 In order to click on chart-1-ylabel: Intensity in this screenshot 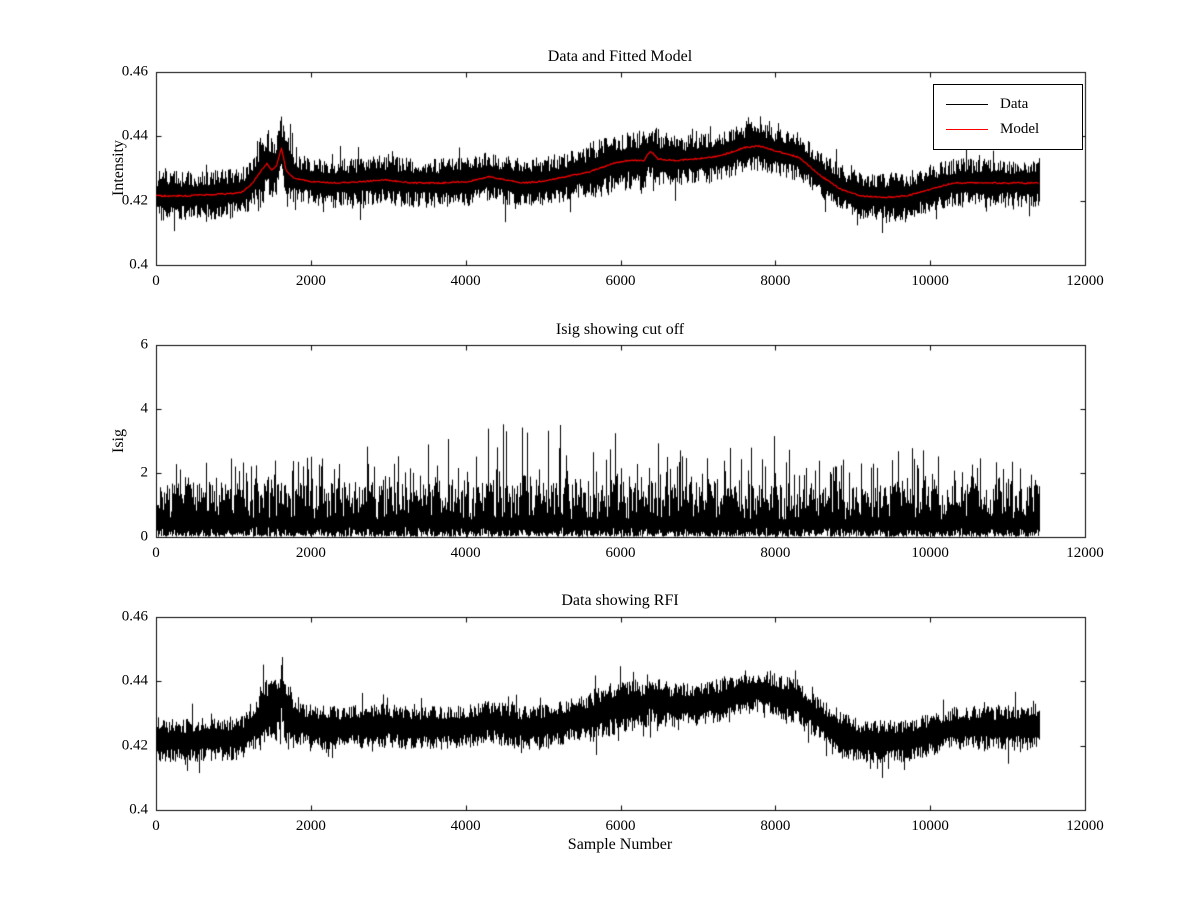, I will do `click(118, 168)`.